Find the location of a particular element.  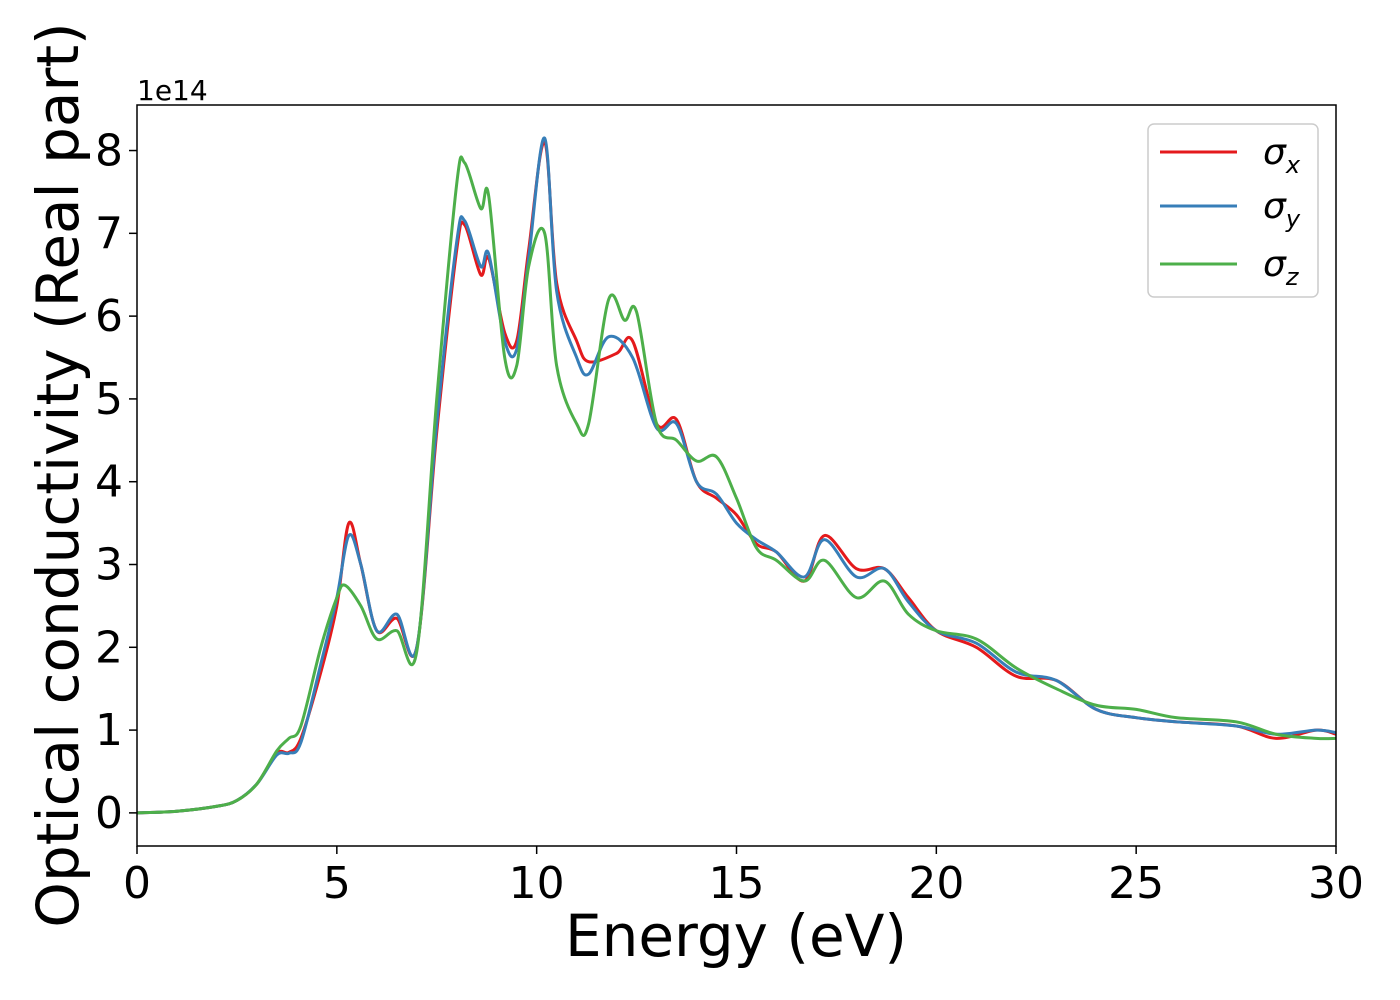

x-tick-label: 25 is located at coordinates (1136, 883).